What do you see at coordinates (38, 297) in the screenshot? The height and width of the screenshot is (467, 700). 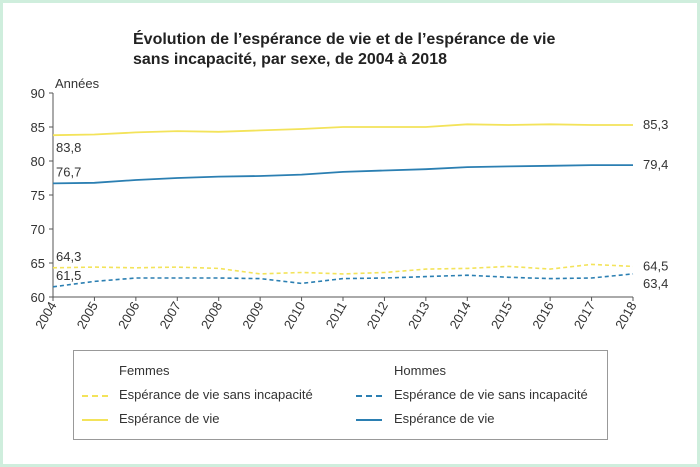 I see `y-tick-label: 60` at bounding box center [38, 297].